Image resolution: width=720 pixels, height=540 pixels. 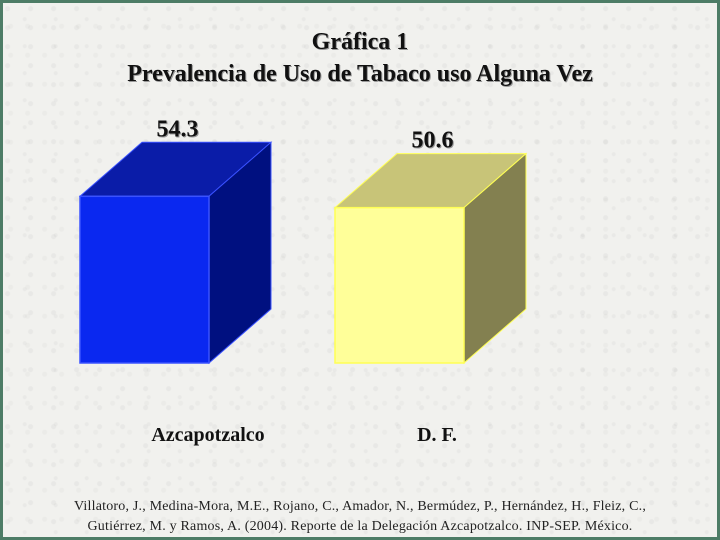 What do you see at coordinates (360, 42) in the screenshot?
I see `chart-title: Gráfica 1` at bounding box center [360, 42].